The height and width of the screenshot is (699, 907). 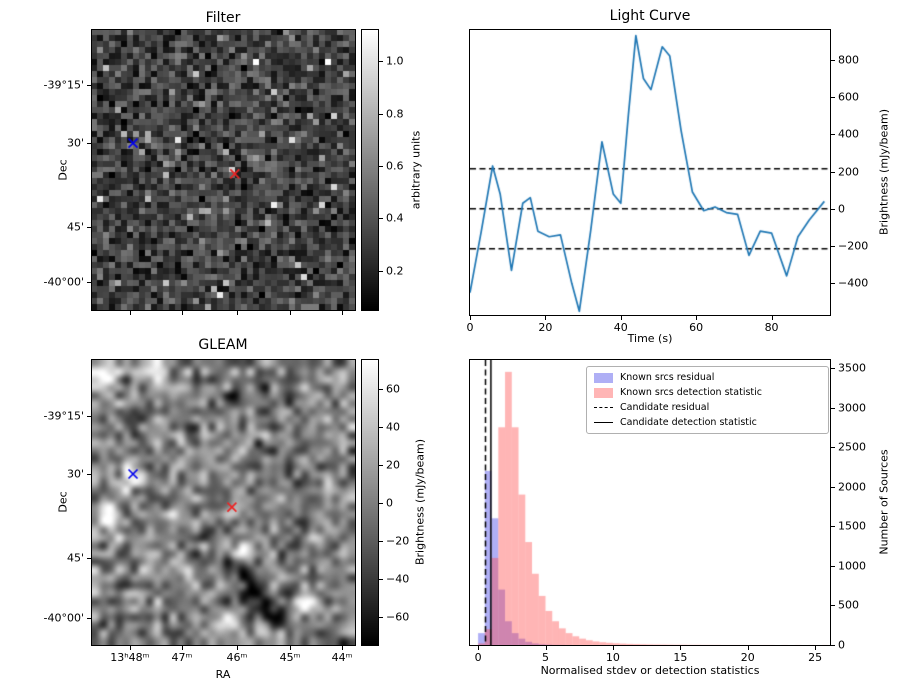 I want to click on legend-label: Candidate residual, so click(x=665, y=407).